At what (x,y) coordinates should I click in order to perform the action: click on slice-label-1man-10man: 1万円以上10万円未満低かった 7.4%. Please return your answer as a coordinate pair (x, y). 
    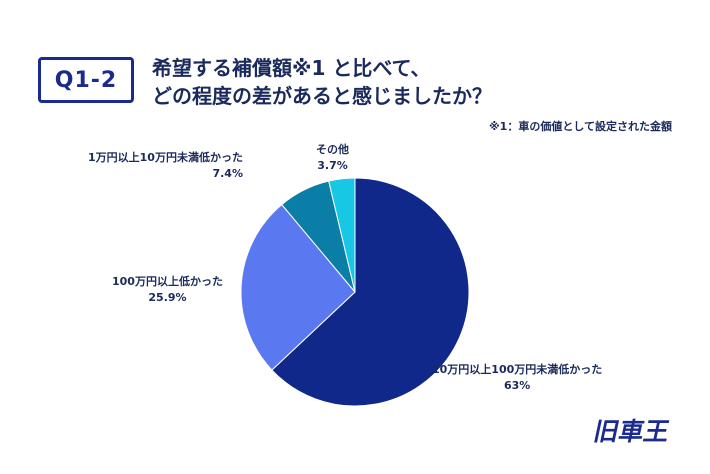
    Looking at the image, I should click on (165, 166).